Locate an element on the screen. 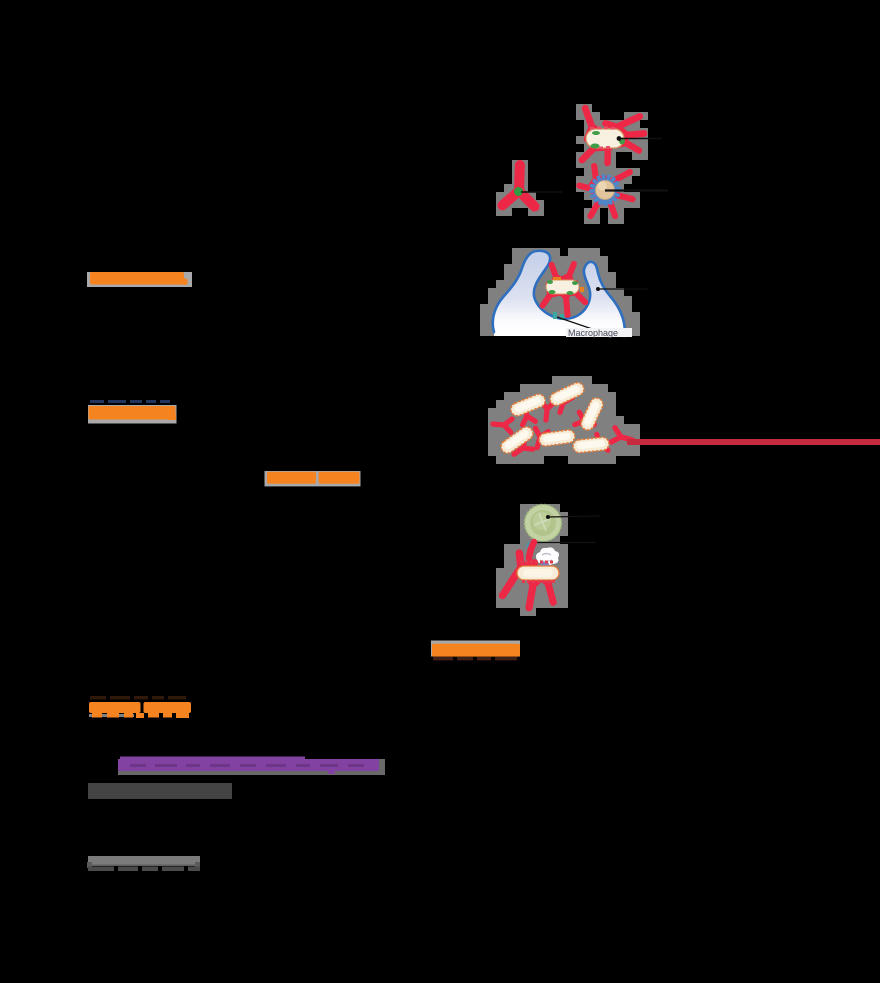 This screenshot has height=983, width=880. svg-text: Macrophage is located at coordinates (593, 333).